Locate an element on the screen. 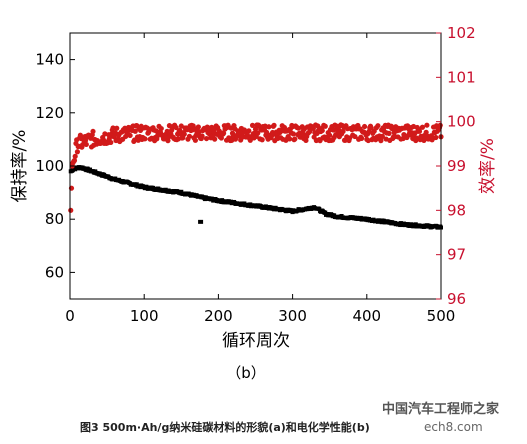 This screenshot has height=444, width=527. watermark-url: ech8.com is located at coordinates (453, 427).